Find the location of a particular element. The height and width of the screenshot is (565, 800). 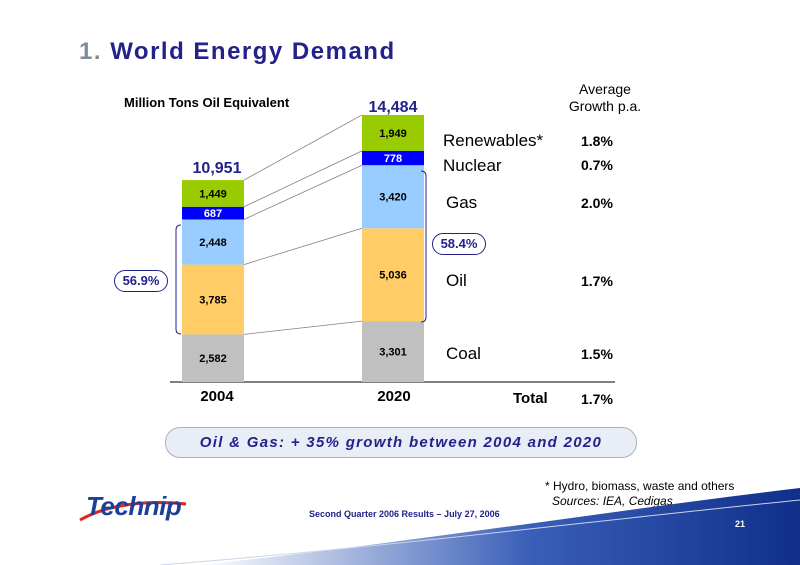

avg-growth-header: Average Growth p.a. is located at coordinates (605, 98).